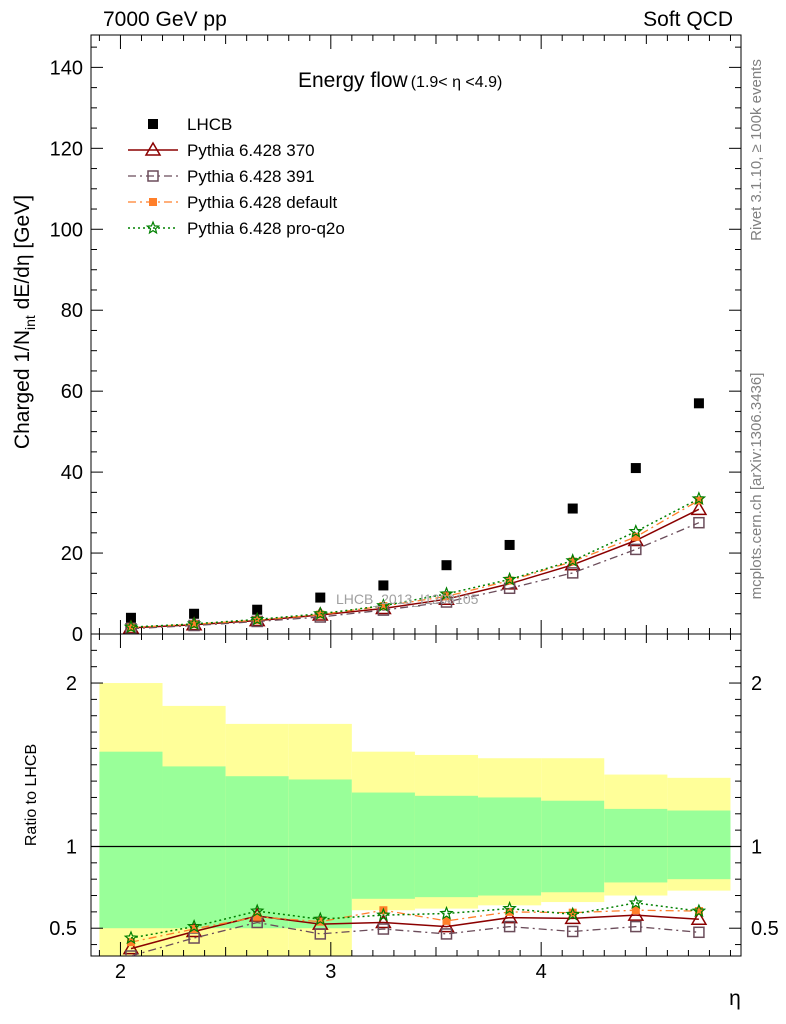 The width and height of the screenshot is (786, 1024). I want to click on main-y-tick-label: 40, so click(72, 473).